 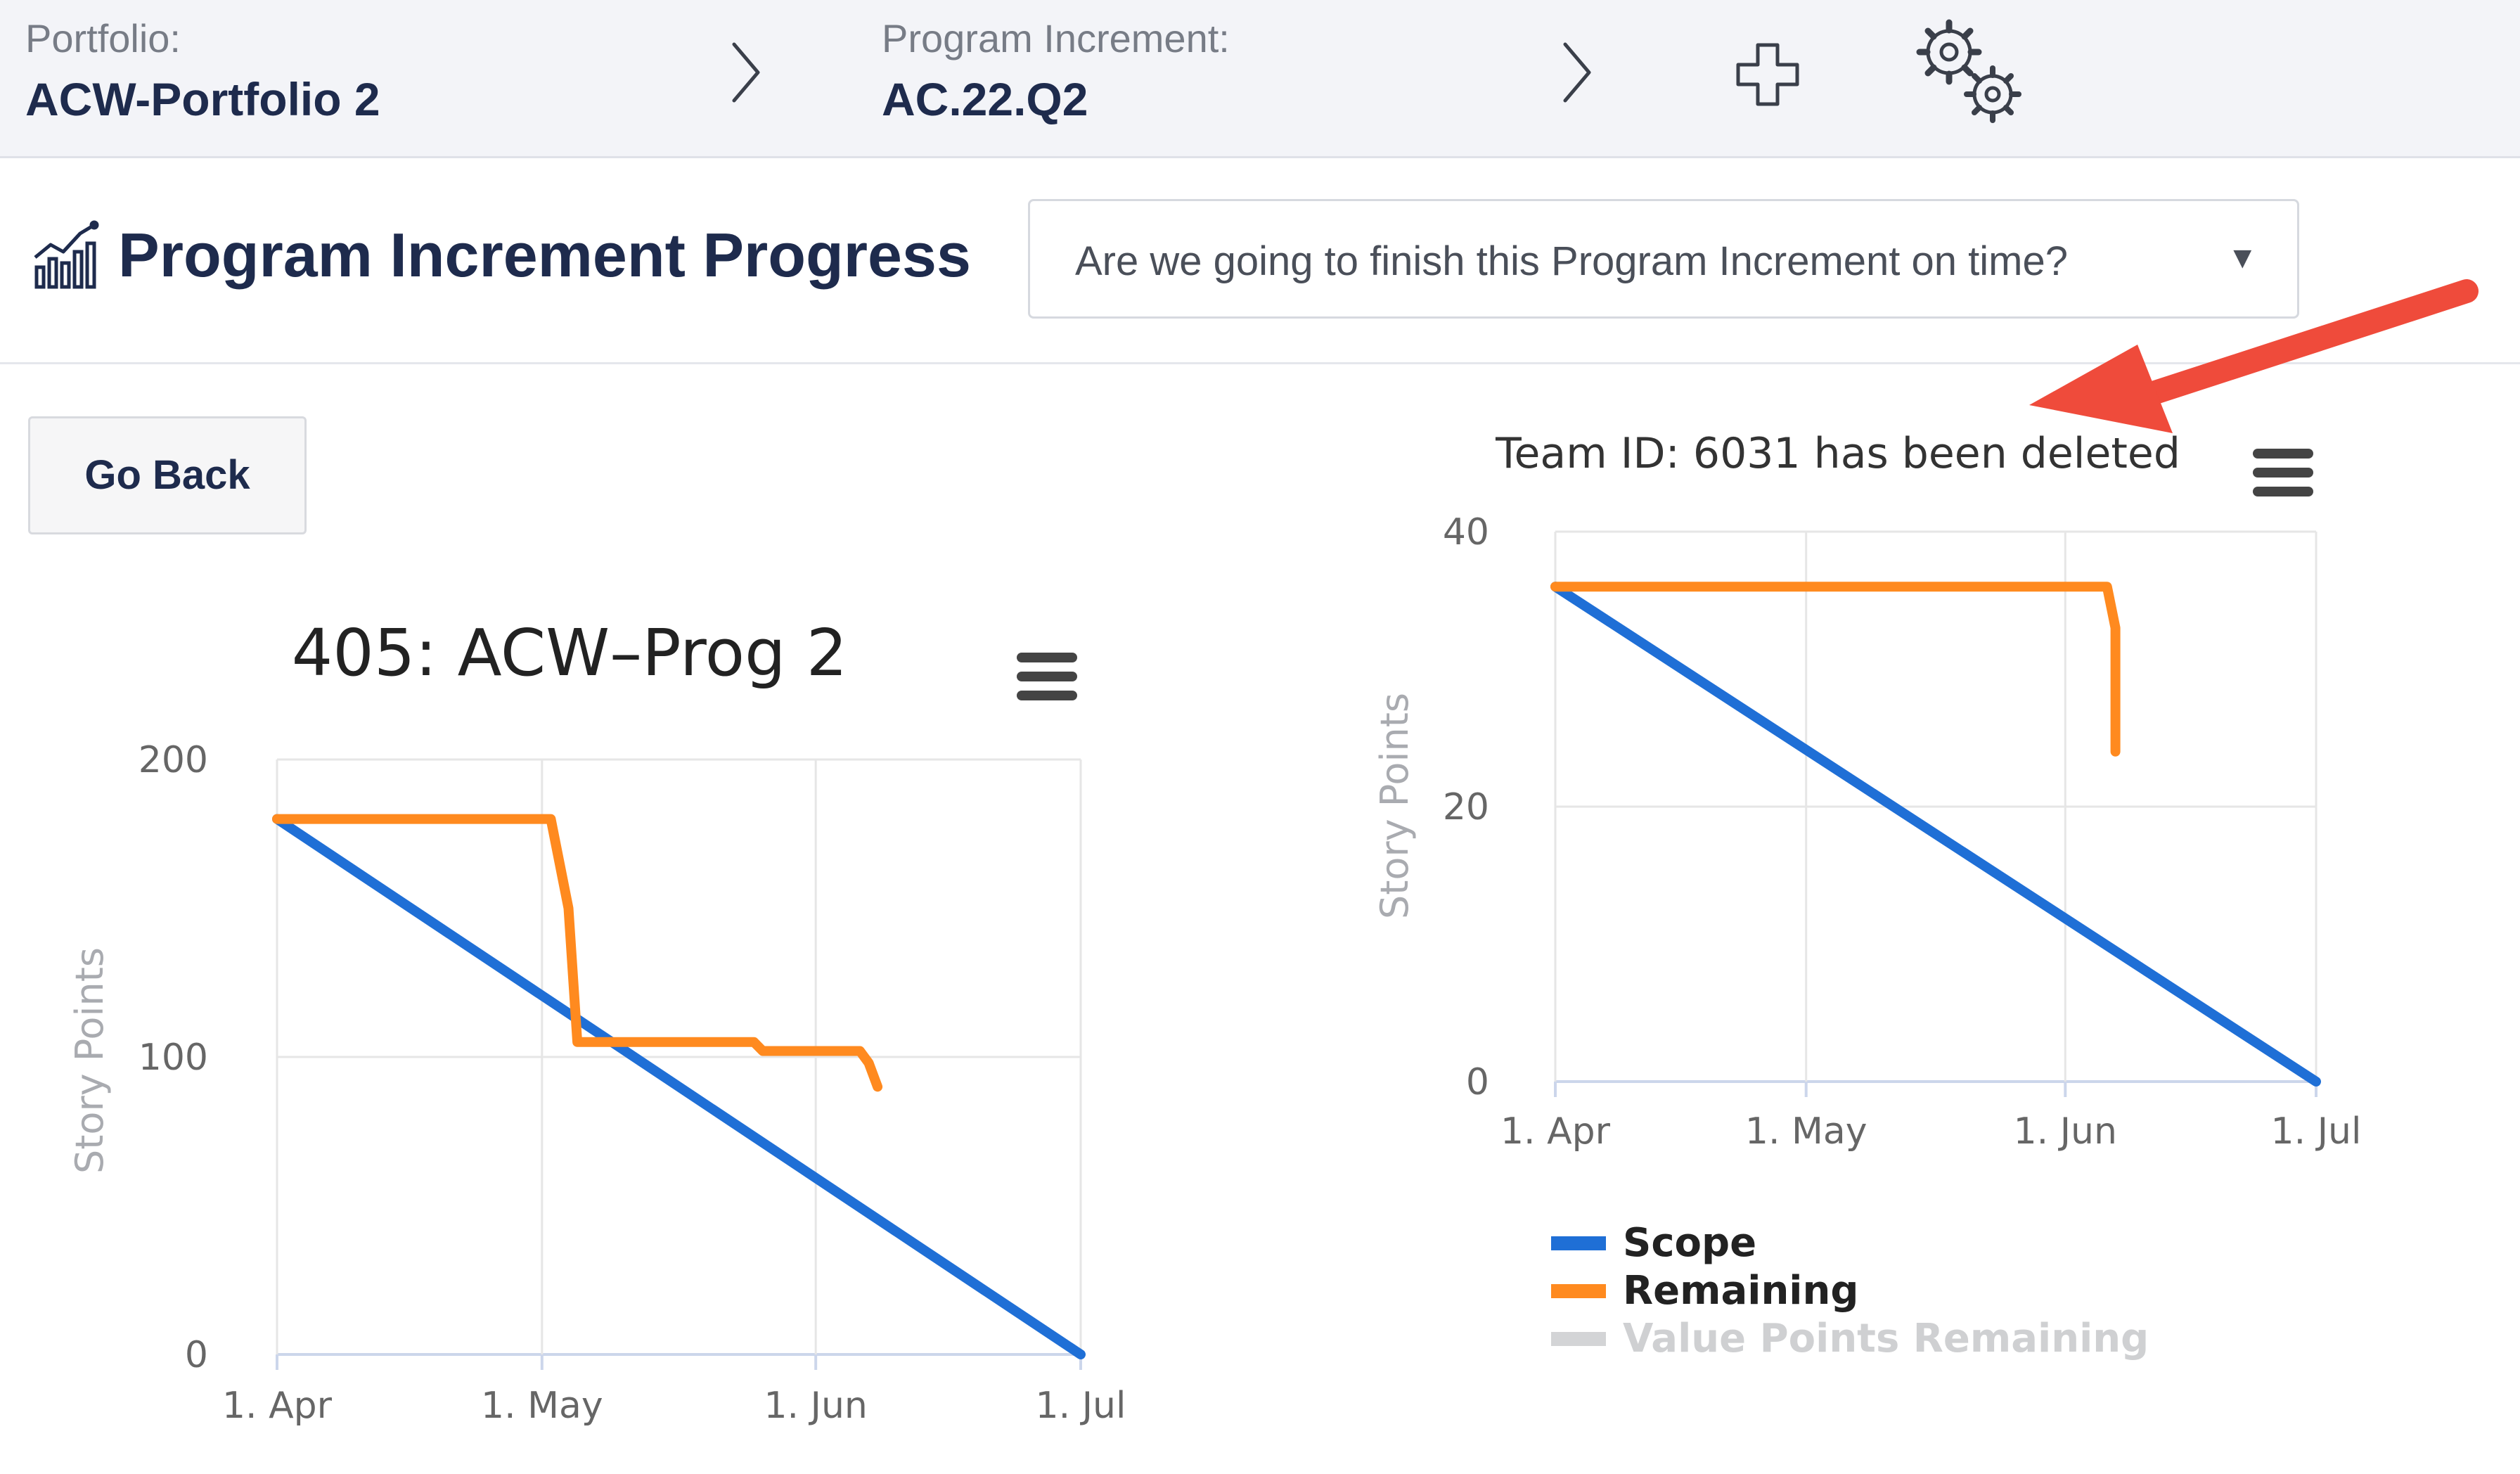 I want to click on program-increment-label: Program Increment:, so click(x=1056, y=38).